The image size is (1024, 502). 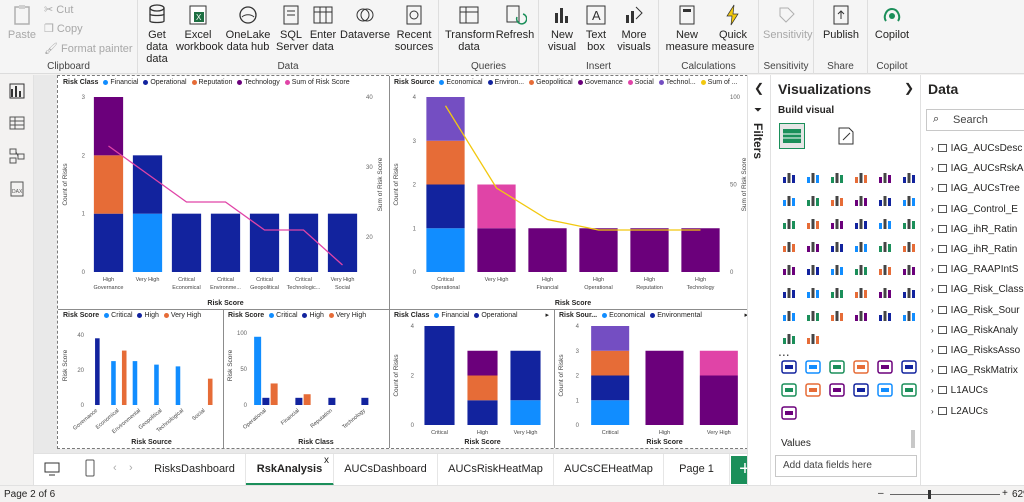 What do you see at coordinates (609, 470) in the screenshot?
I see `tab-aucs-ce-heatmap: AUCsCEHeatMap` at bounding box center [609, 470].